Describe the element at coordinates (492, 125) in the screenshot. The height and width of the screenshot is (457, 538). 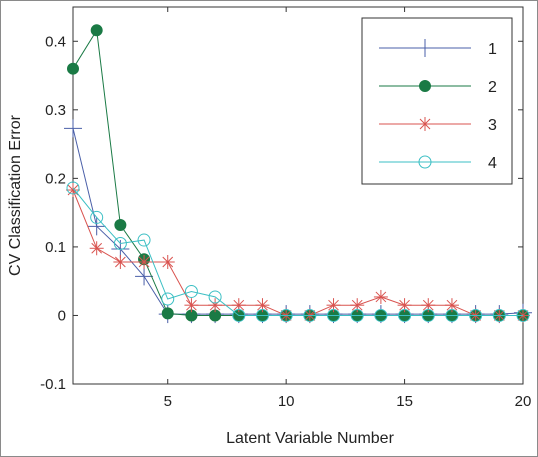
I see `legend-label-3: 3` at that location.